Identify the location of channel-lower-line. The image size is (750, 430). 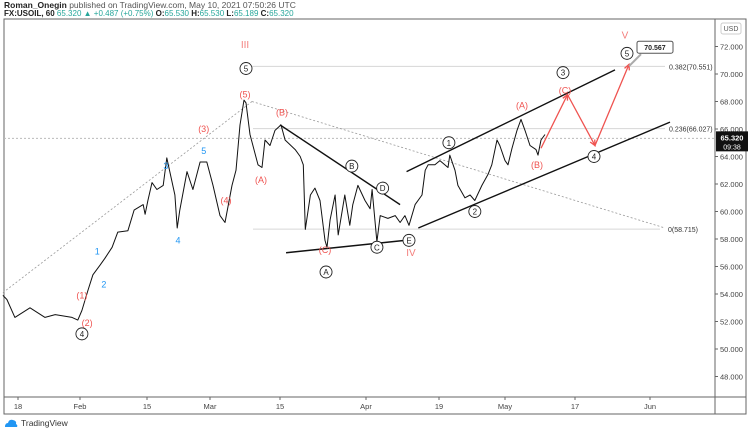
(544, 175).